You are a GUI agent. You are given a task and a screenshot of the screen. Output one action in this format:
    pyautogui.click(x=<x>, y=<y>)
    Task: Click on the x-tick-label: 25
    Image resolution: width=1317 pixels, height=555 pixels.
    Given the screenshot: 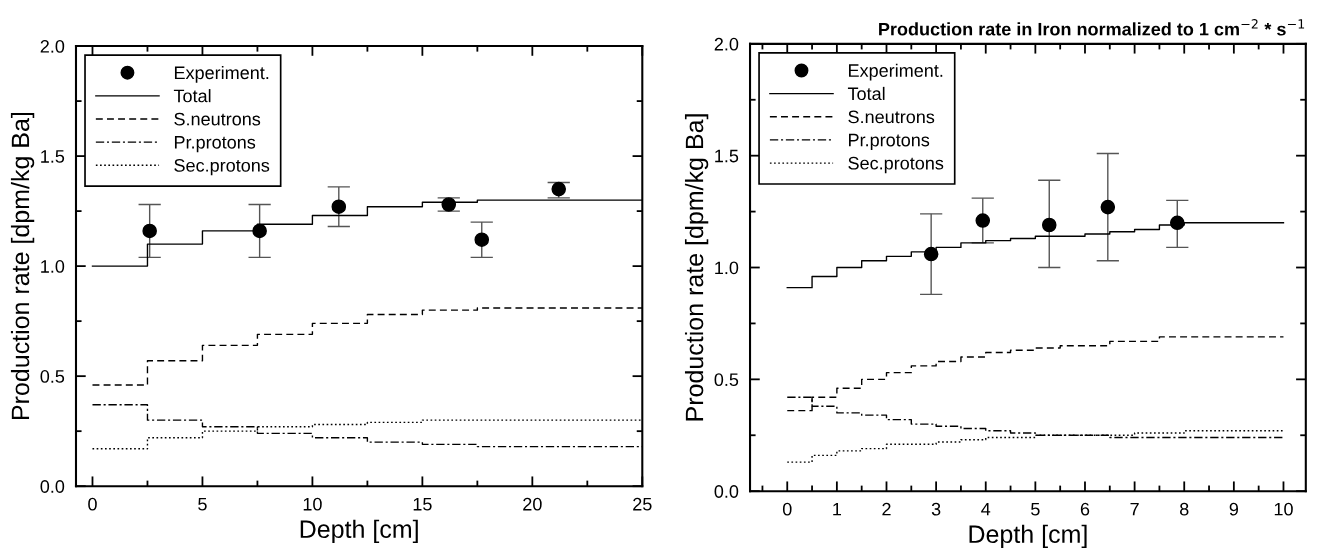 What is the action you would take?
    pyautogui.click(x=642, y=504)
    